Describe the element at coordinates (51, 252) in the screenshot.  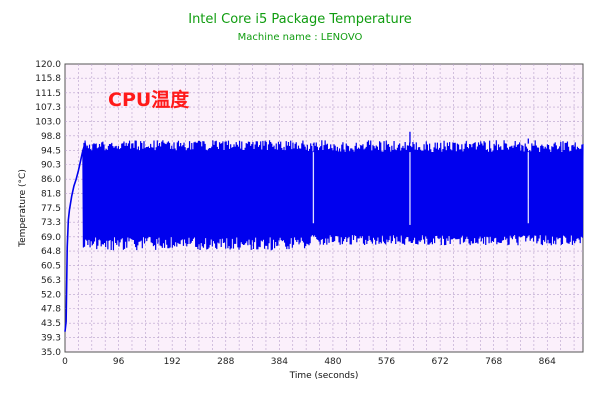
I see `y-tick-label: 64.8` at that location.